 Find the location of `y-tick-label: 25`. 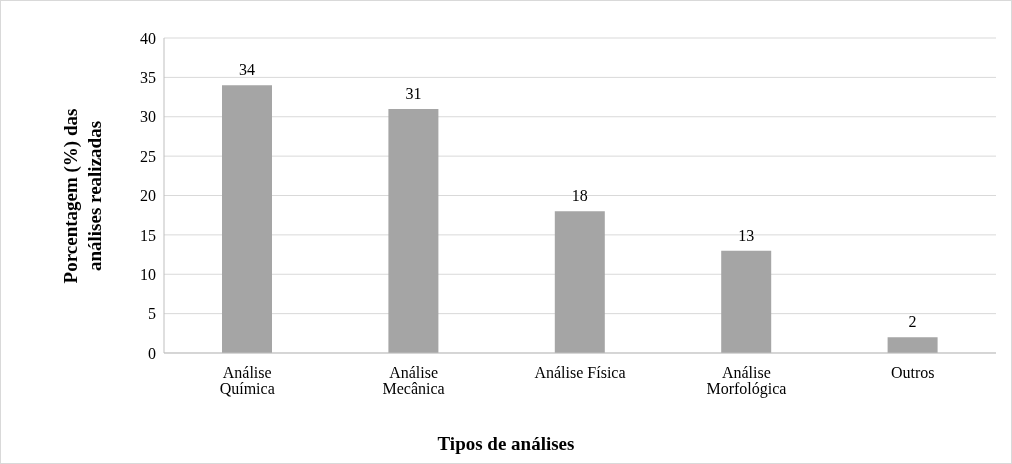

y-tick-label: 25 is located at coordinates (148, 156).